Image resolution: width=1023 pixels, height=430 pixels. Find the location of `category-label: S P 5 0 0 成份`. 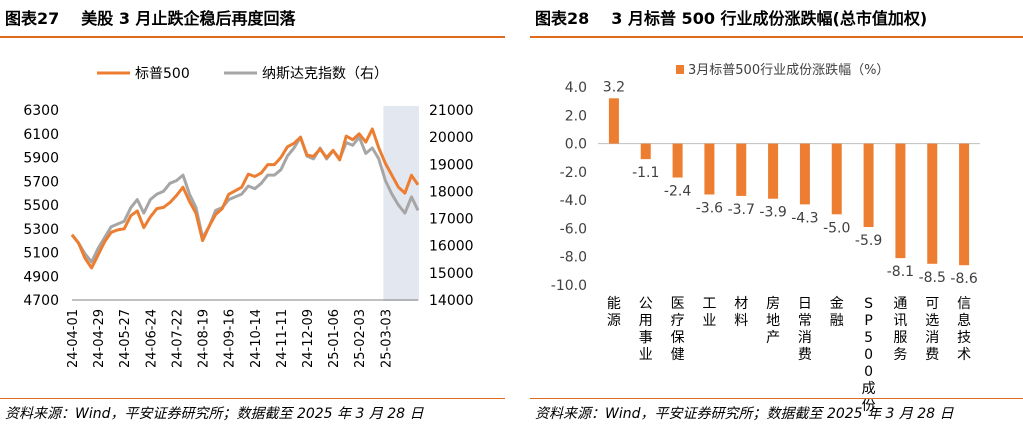

category-label: S P 5 0 0 成份 is located at coordinates (869, 355).